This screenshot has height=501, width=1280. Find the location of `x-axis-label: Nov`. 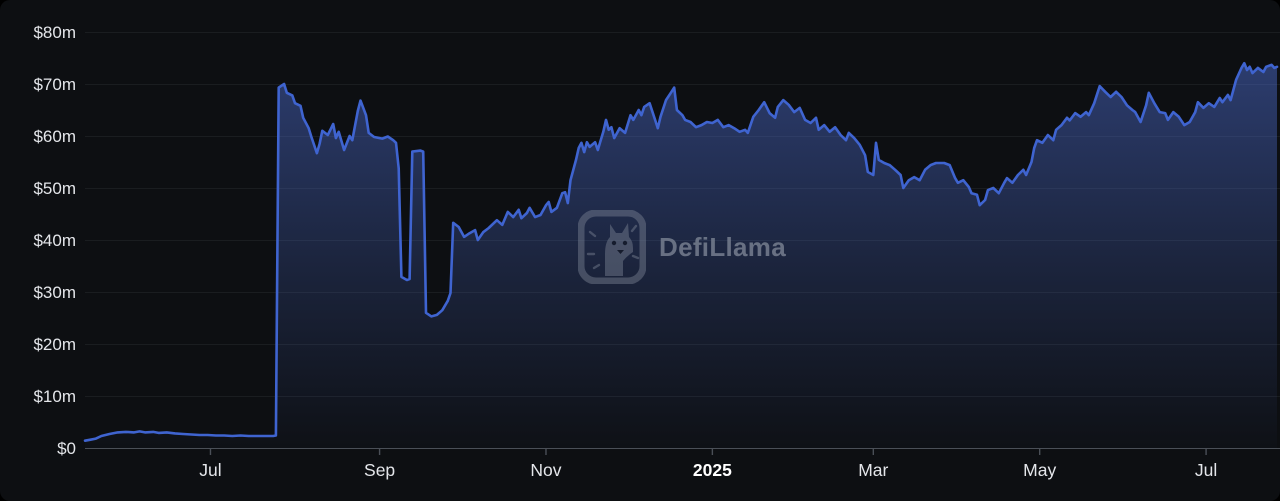

x-axis-label: Nov is located at coordinates (545, 470).